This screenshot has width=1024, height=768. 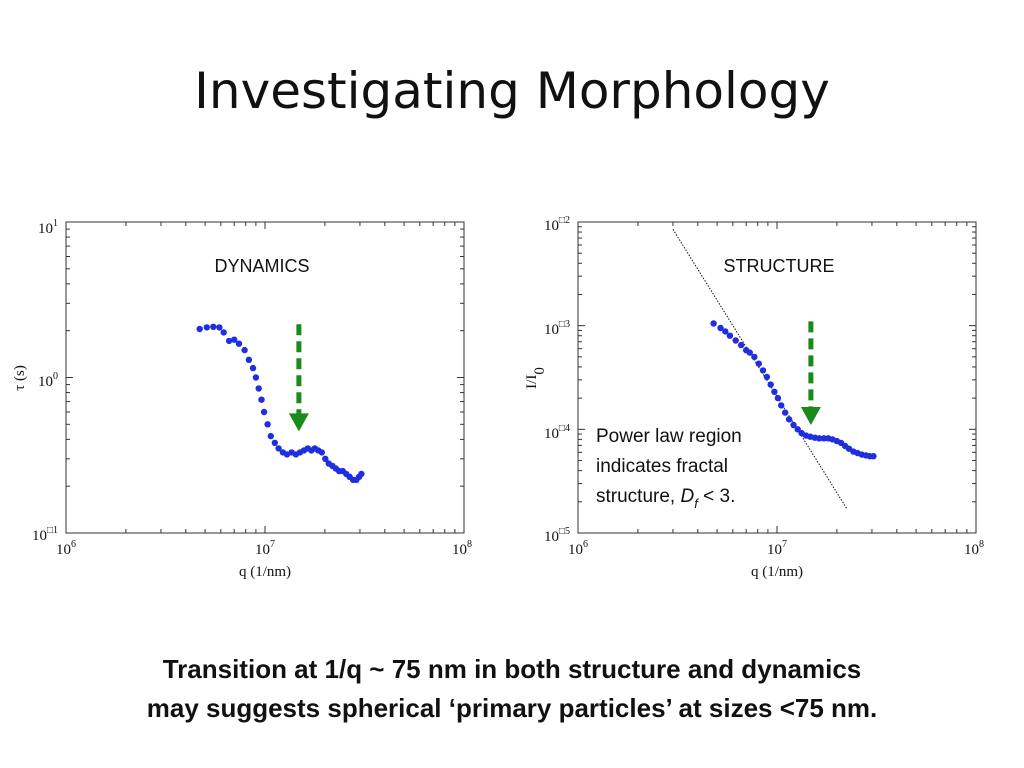 What do you see at coordinates (20, 378) in the screenshot?
I see `y-axis-label: τ (s)` at bounding box center [20, 378].